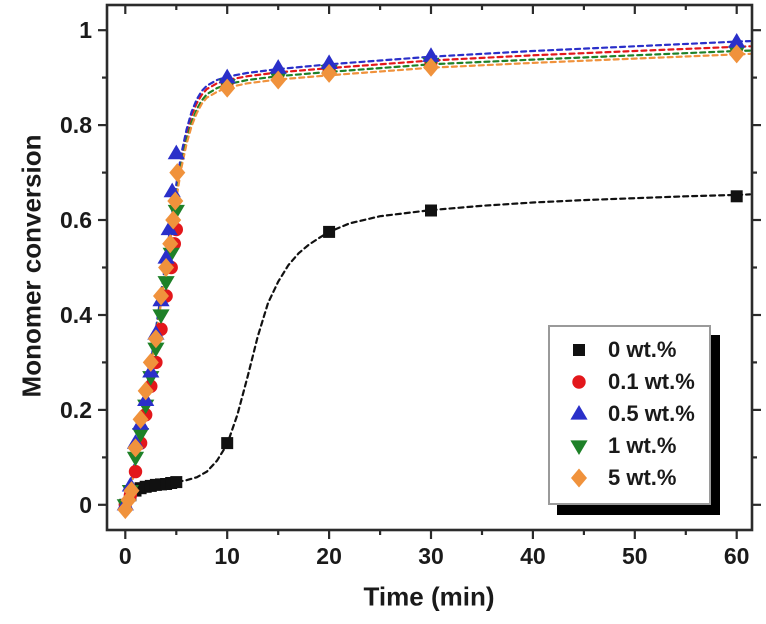  I want to click on circle-legend-marker-icon, so click(579, 382).